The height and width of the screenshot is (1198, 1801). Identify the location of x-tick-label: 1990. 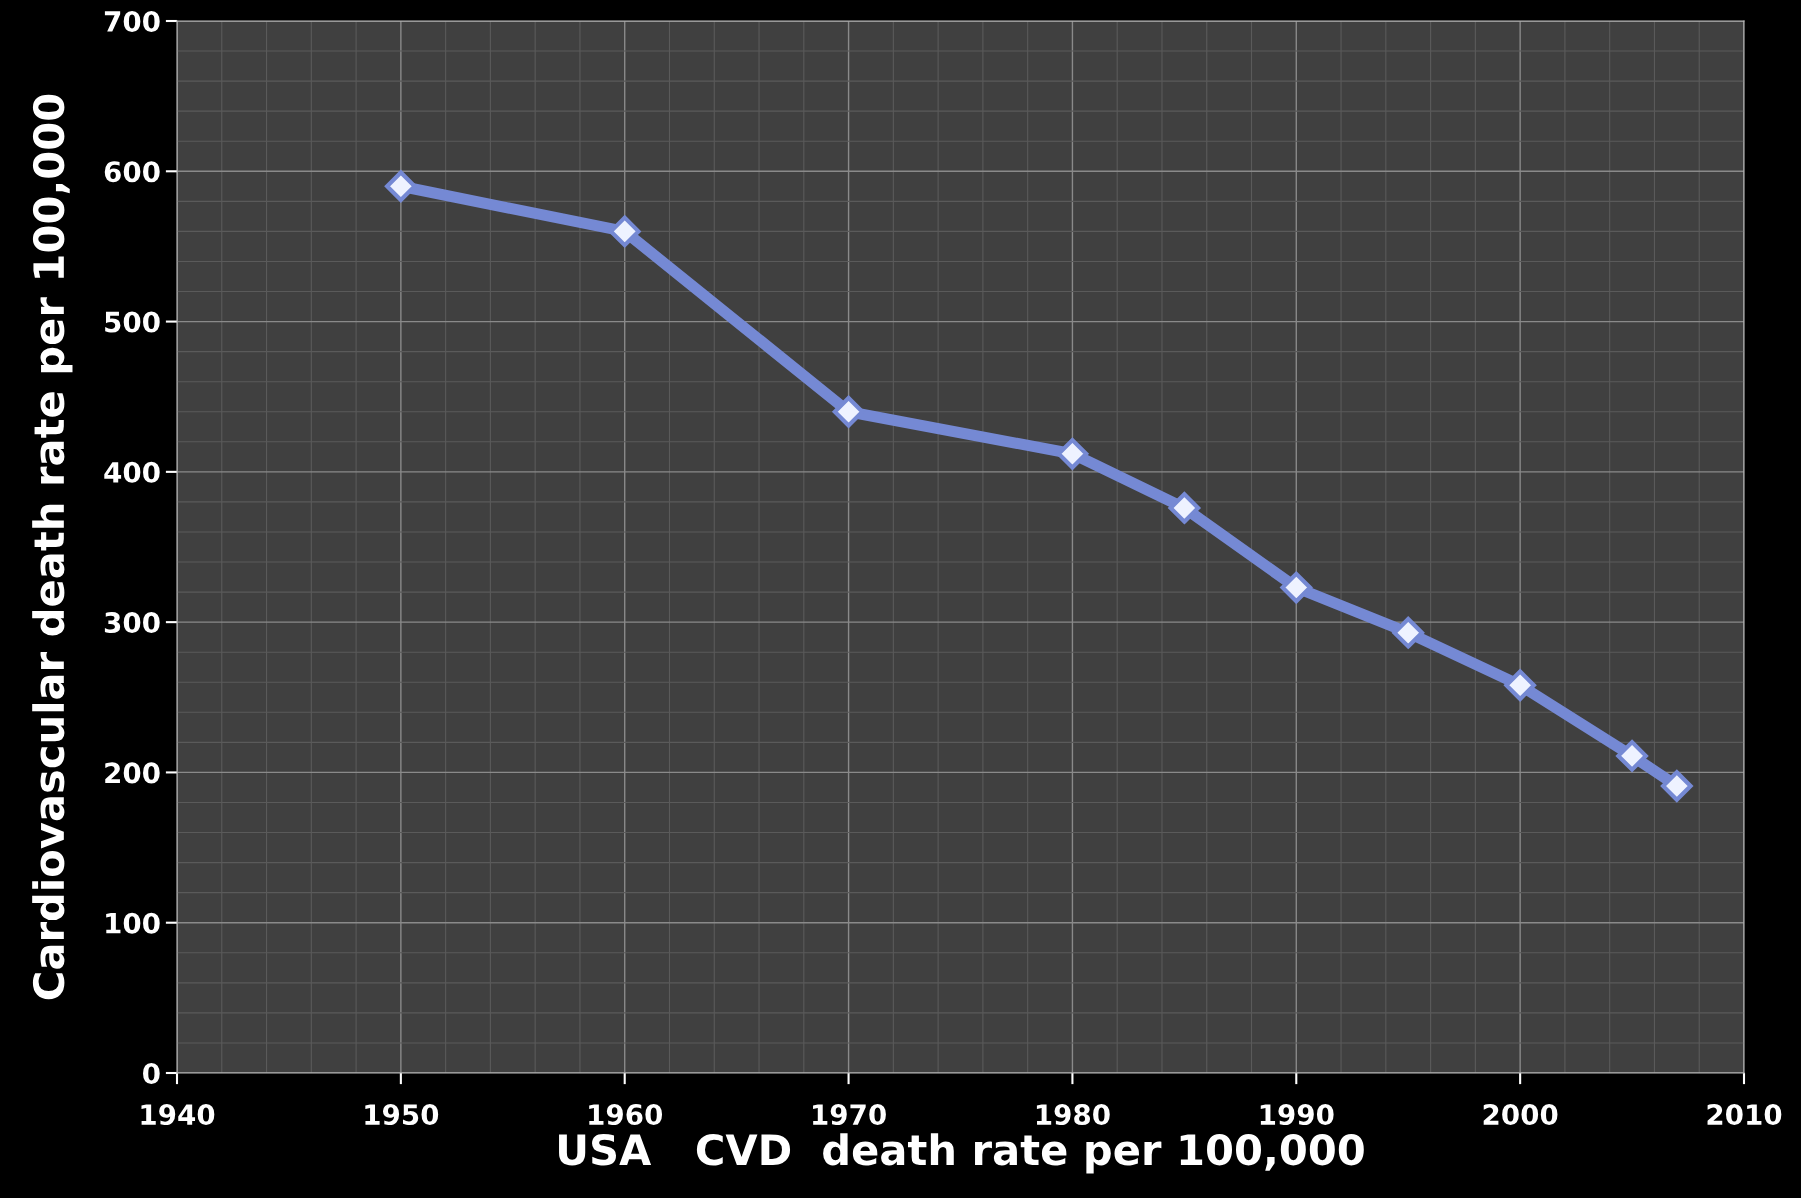
(1297, 1115).